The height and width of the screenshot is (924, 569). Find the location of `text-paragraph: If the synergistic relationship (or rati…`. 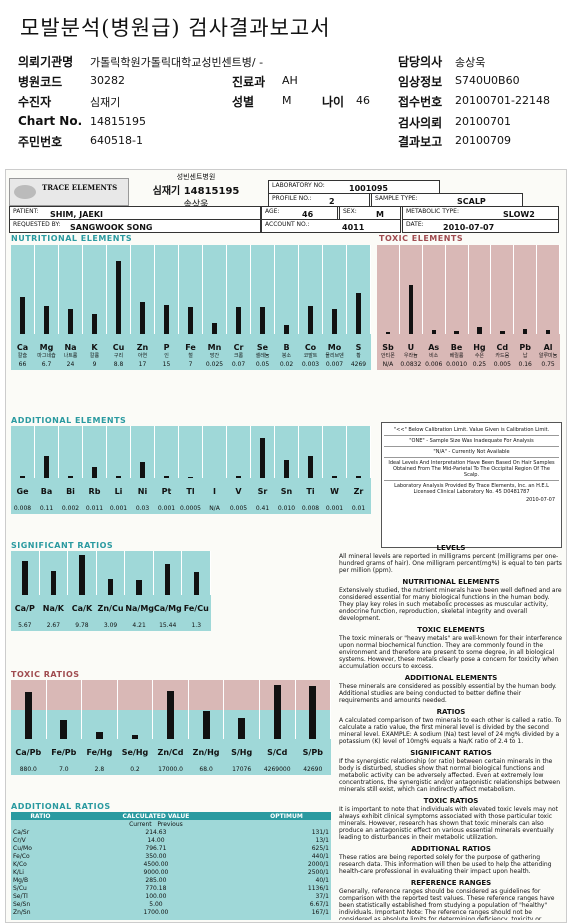

text-paragraph: If the synergistic relationship (or rati… is located at coordinates (450, 775).